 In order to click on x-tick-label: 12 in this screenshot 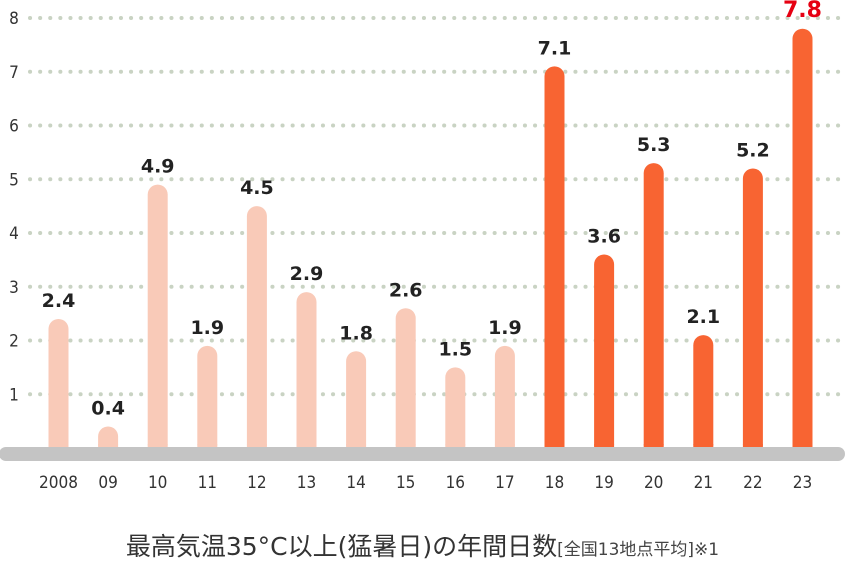, I will do `click(256, 483)`.